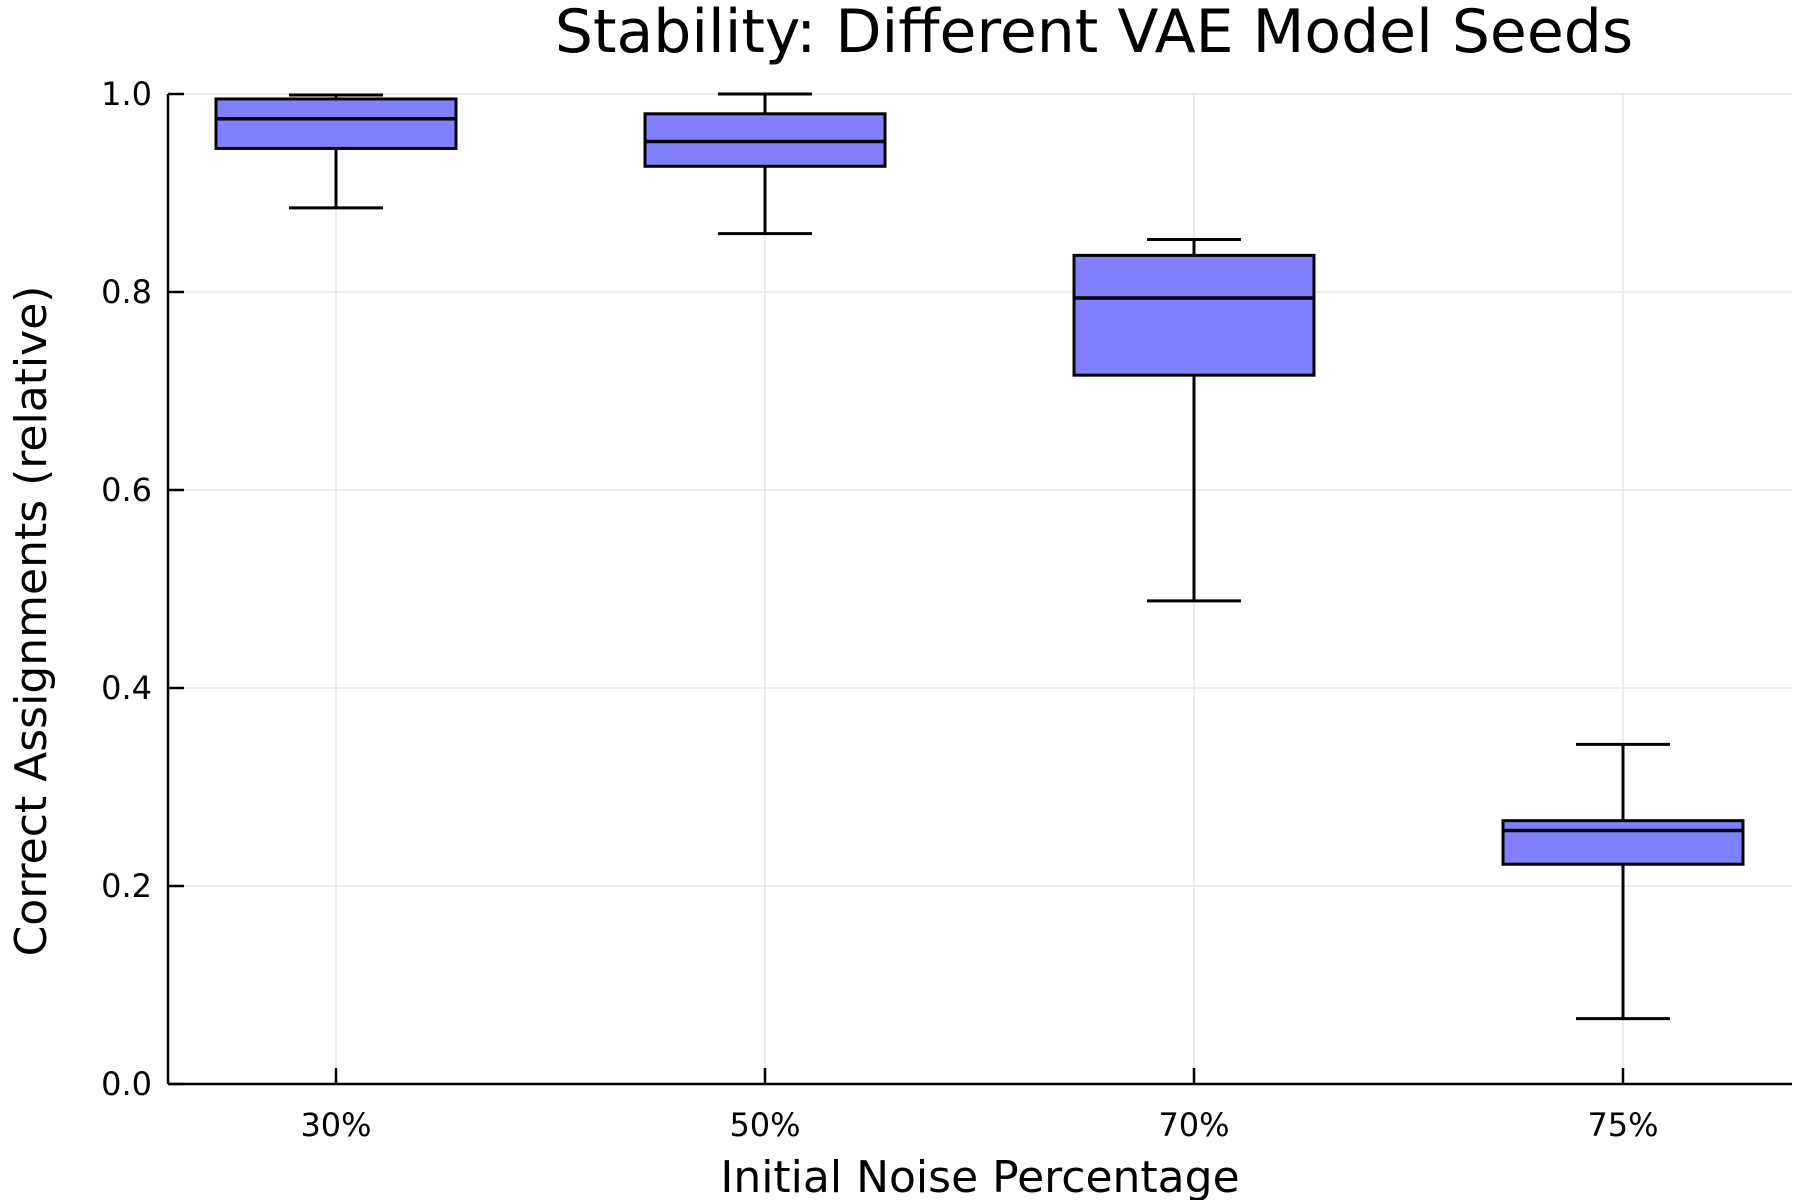  What do you see at coordinates (764, 1125) in the screenshot?
I see `x-tick-label: 50%` at bounding box center [764, 1125].